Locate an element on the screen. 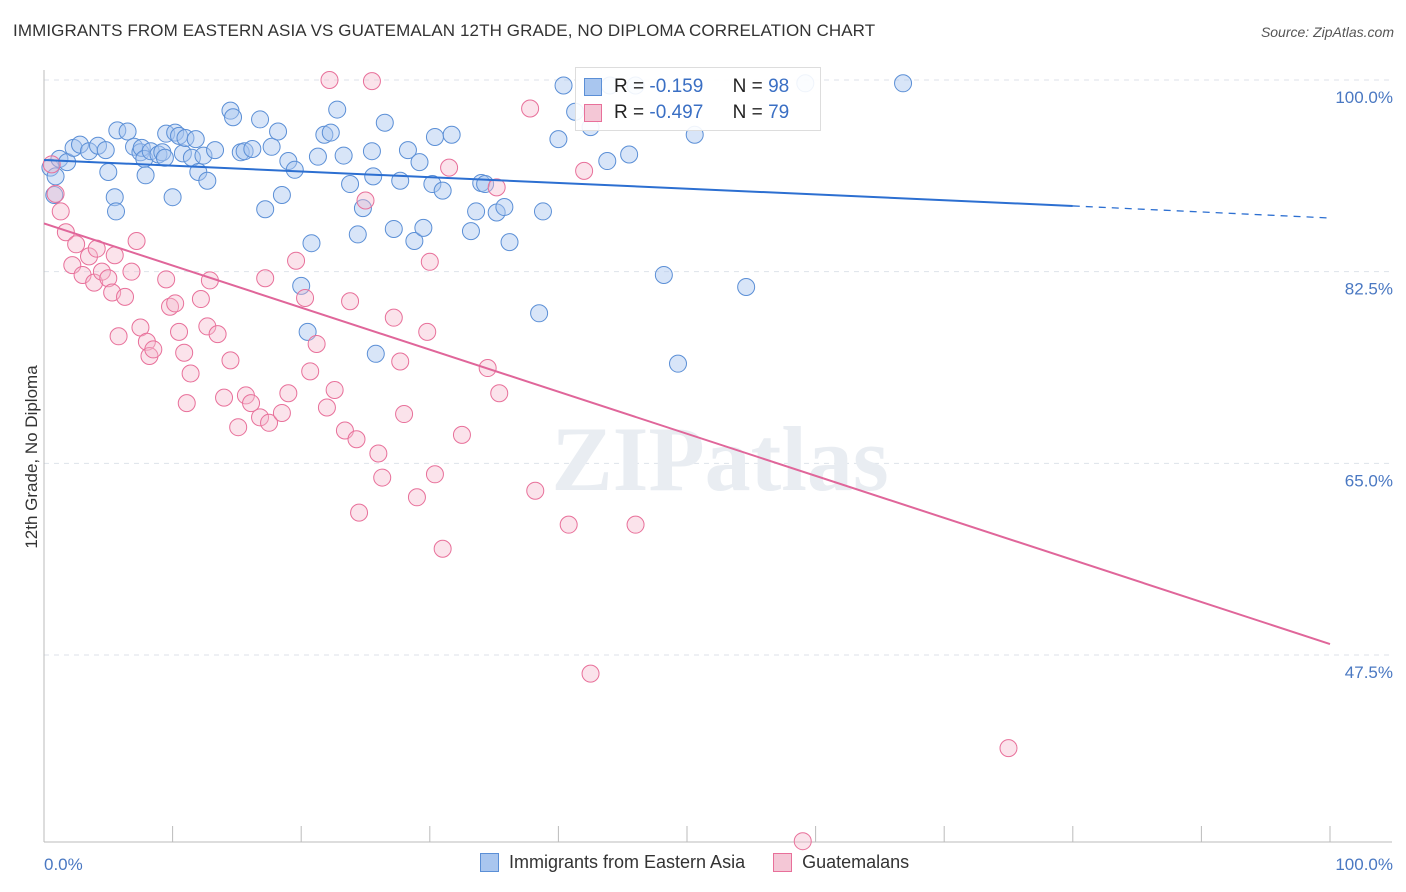  legend-label-eastern-asia: Immigrants from Eastern Asia is located at coordinates (627, 862).